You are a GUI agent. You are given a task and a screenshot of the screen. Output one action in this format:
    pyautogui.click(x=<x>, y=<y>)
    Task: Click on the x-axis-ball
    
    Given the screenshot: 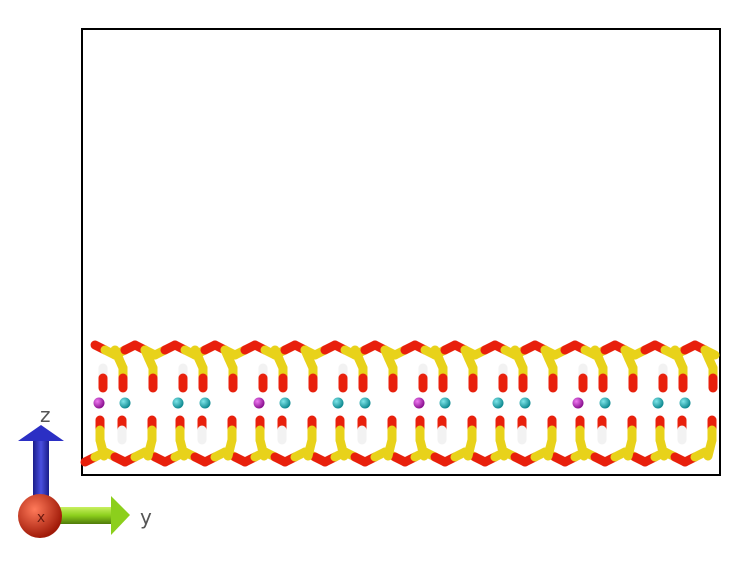 What is the action you would take?
    pyautogui.click(x=40, y=516)
    